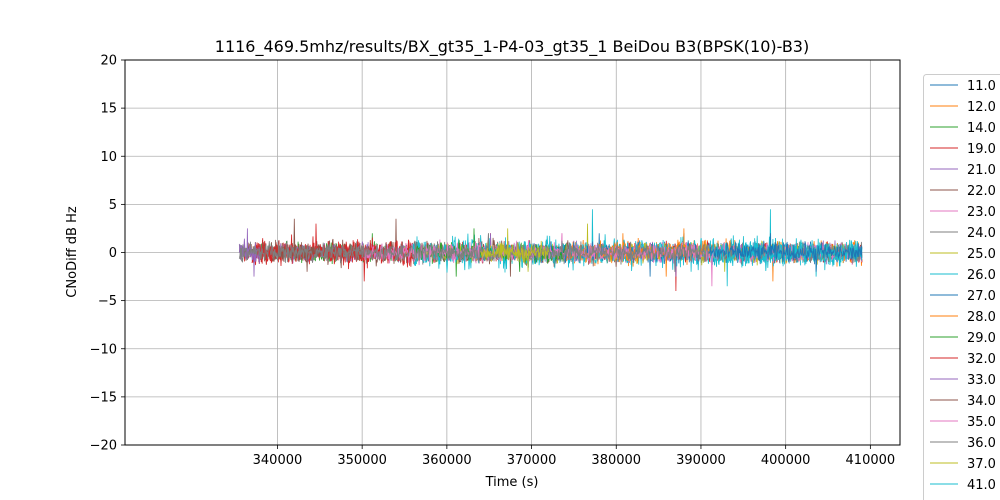  I want to click on legend-label: 22.0, so click(981, 191).